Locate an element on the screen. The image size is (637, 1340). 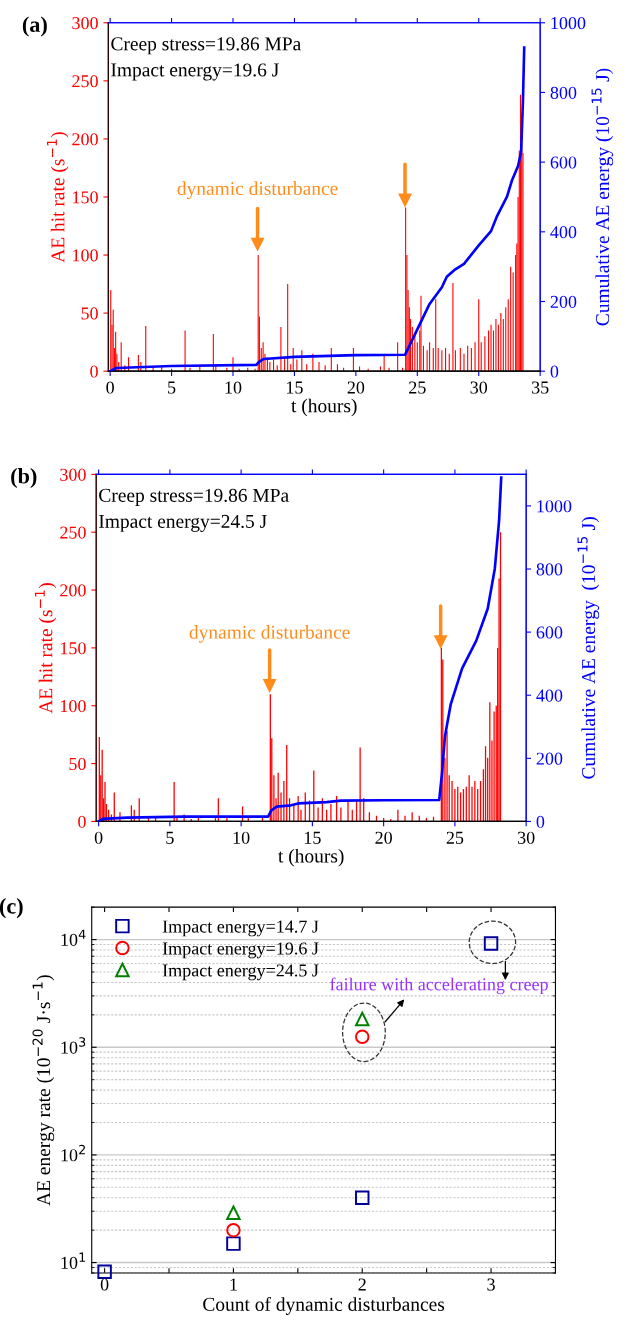
x-tick-label: 3 is located at coordinates (491, 1284).